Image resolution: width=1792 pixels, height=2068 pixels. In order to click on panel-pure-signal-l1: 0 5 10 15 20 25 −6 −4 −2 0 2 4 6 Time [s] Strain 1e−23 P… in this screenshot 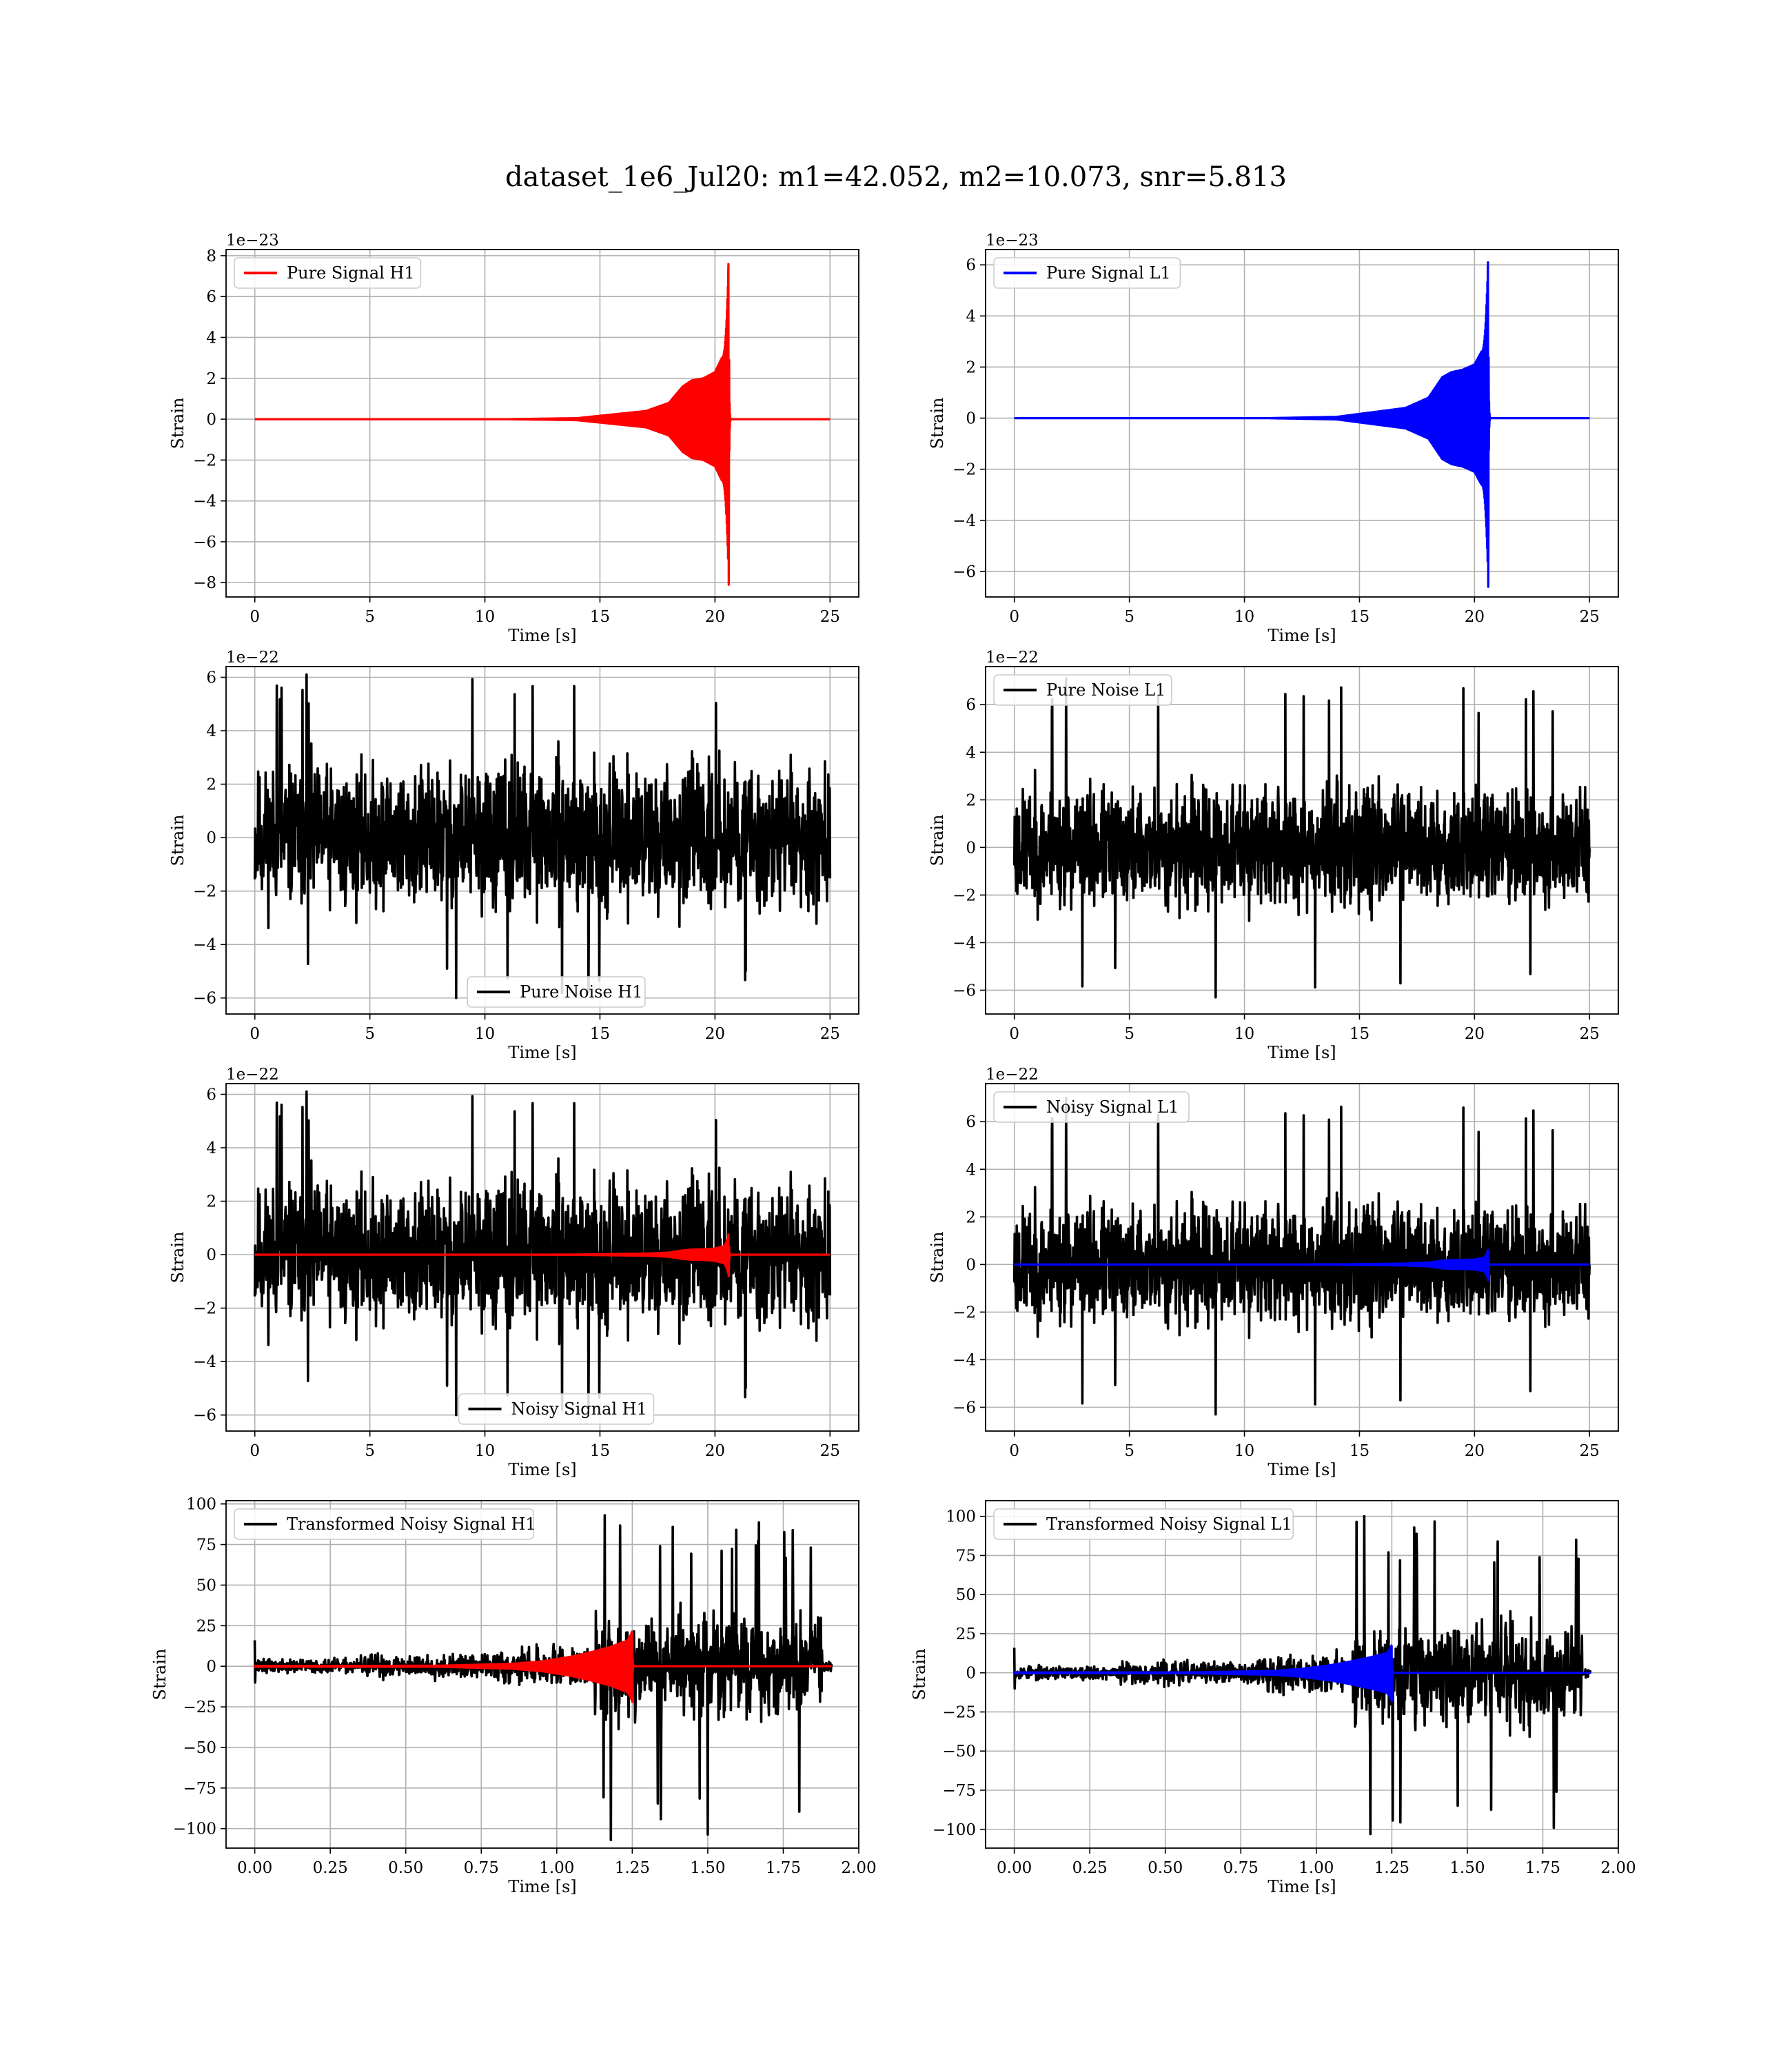, I will do `click(1273, 438)`.